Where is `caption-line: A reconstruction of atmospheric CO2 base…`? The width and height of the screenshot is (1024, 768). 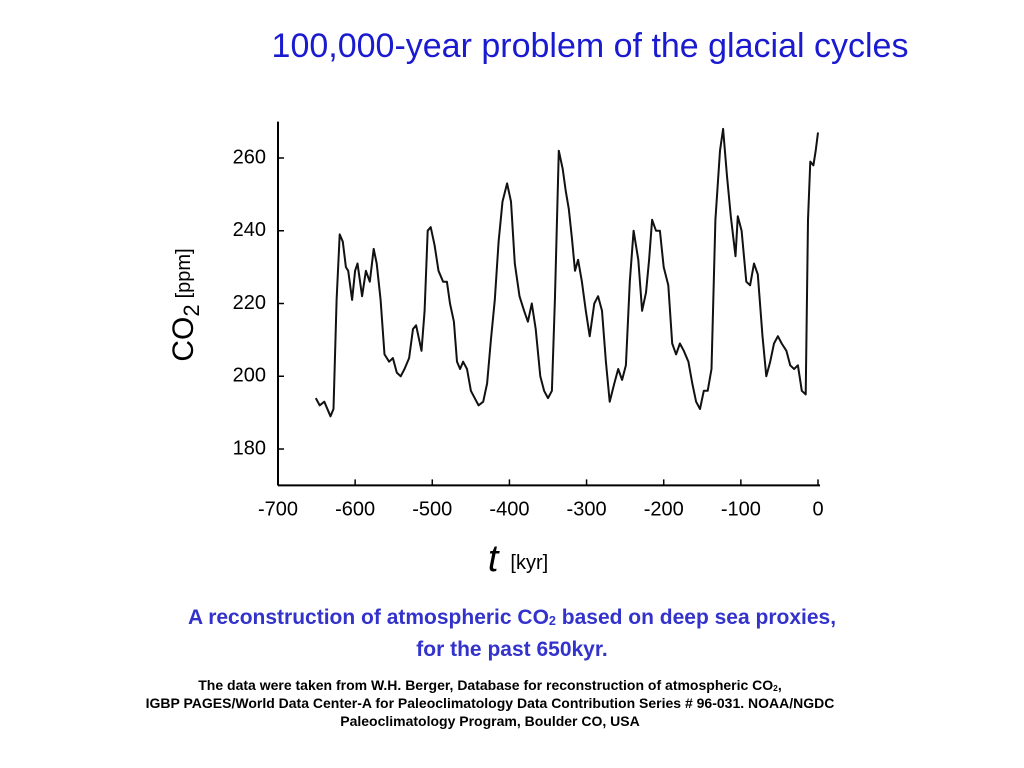
caption-line: A reconstruction of atmospheric CO2 base… is located at coordinates (512, 618).